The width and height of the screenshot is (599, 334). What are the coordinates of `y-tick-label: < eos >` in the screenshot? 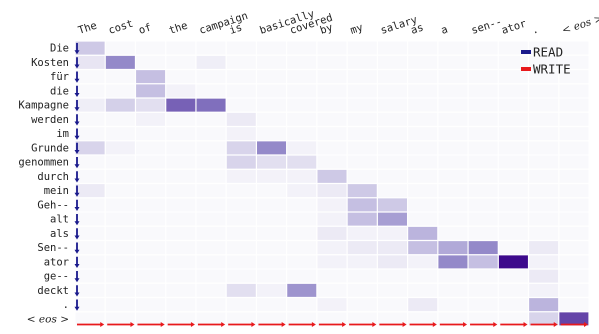 It's located at (48, 319).